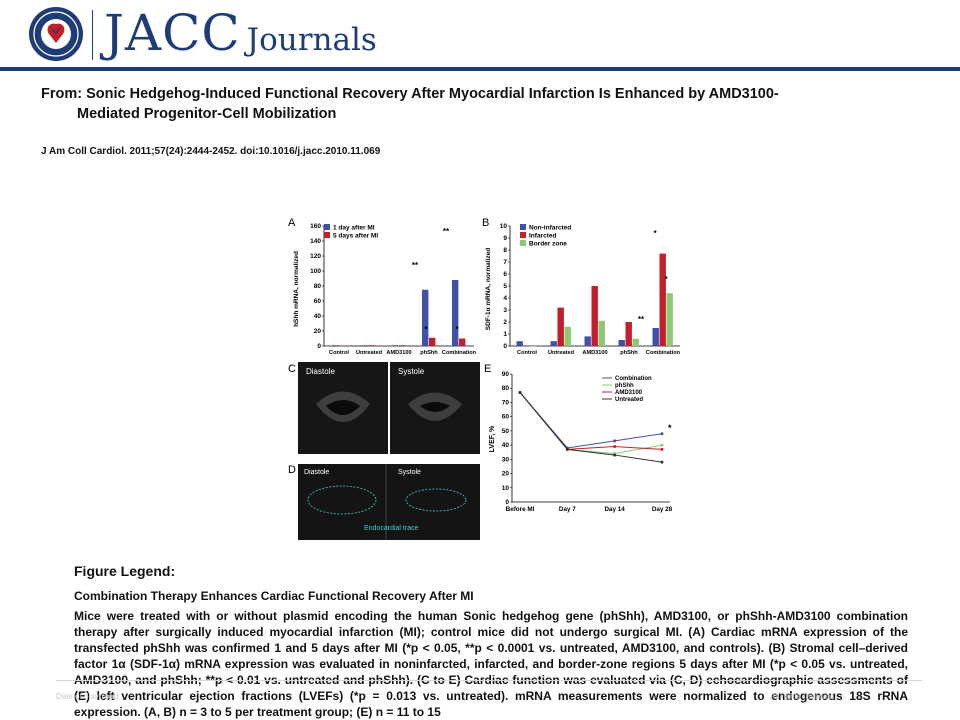  What do you see at coordinates (505, 310) in the screenshot?
I see `y-tick-label: 3` at bounding box center [505, 310].